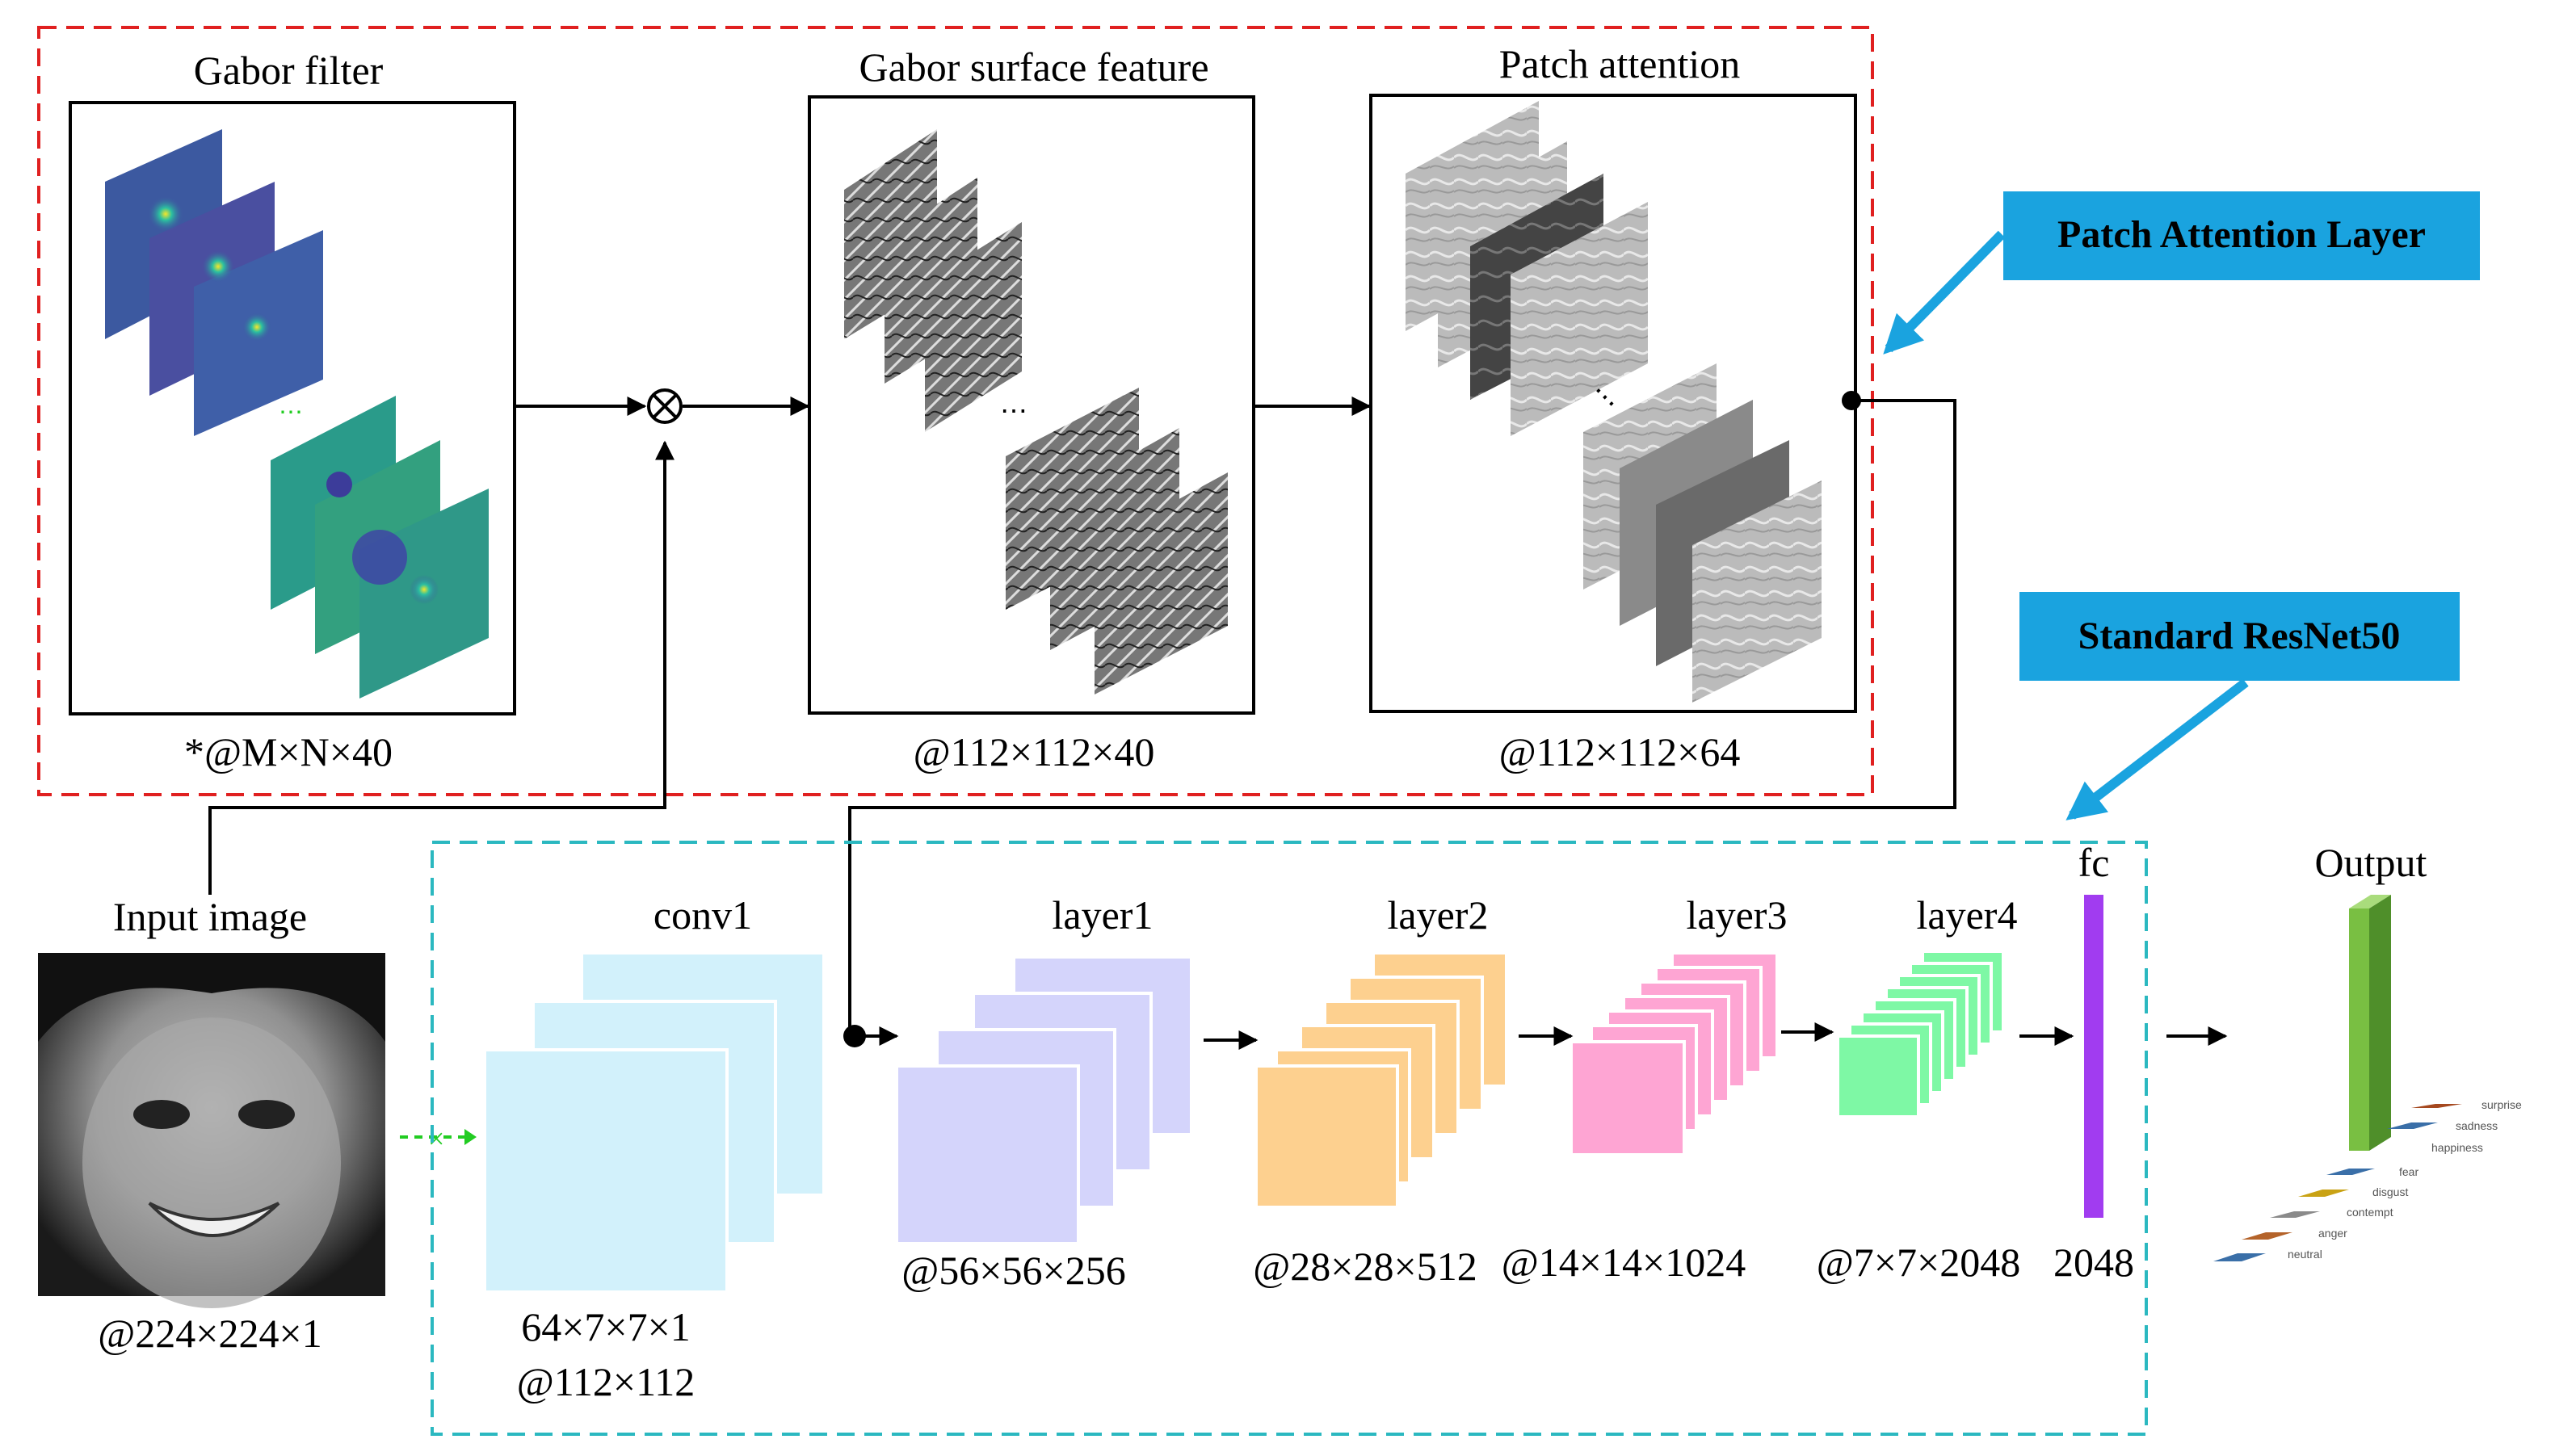  I want to click on resnet50-callout: Standard ResNet50, so click(2239, 706).